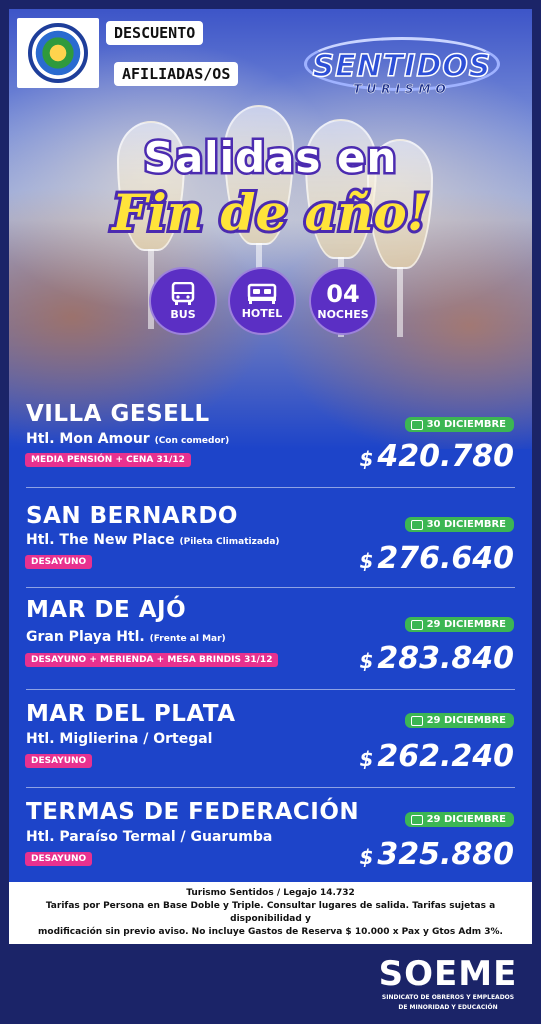 This screenshot has width=541, height=1024. I want to click on union-name: SOEME, so click(448, 974).